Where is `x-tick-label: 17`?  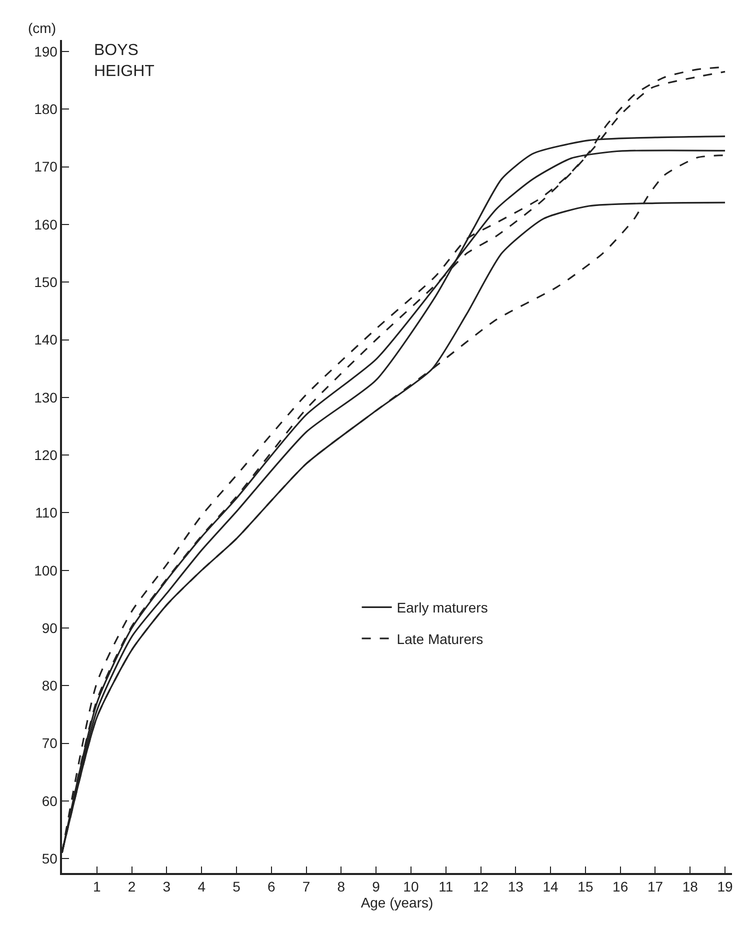 x-tick-label: 17 is located at coordinates (655, 886).